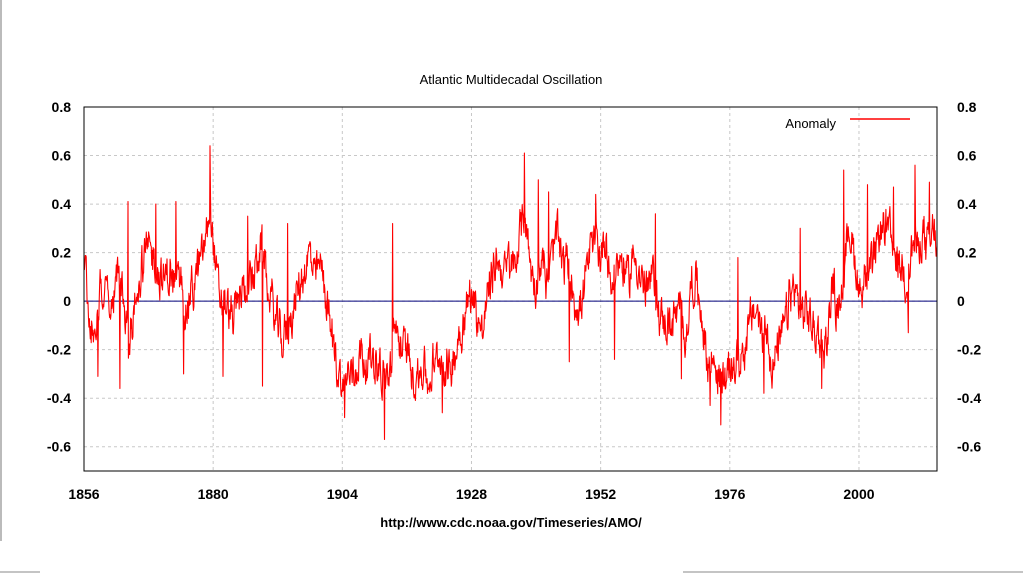 This screenshot has height=579, width=1023. Describe the element at coordinates (62, 107) in the screenshot. I see `y-tick-label-left: 0.8` at that location.